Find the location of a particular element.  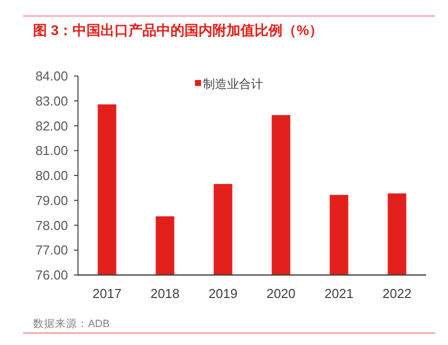

y-tick-label: 79.00 is located at coordinates (51, 200).